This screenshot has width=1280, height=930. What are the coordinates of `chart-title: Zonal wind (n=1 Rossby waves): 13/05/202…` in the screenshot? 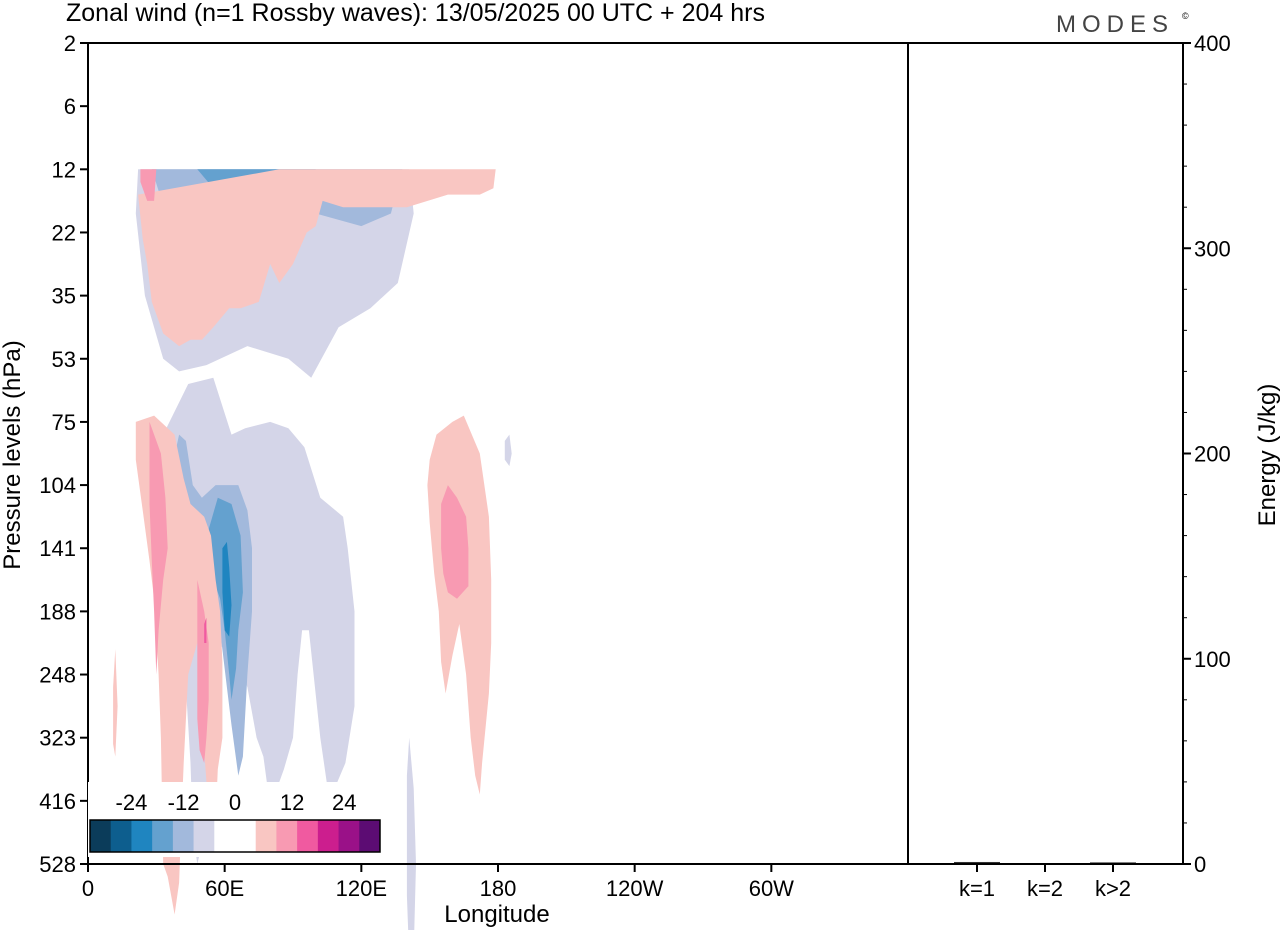 It's located at (415, 13).